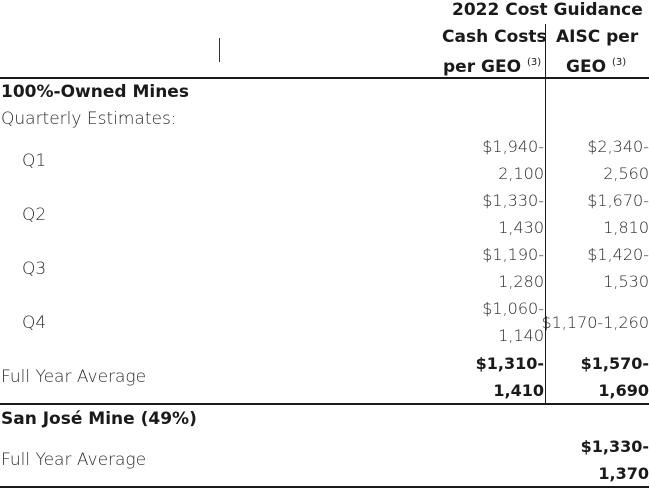 The height and width of the screenshot is (488, 649). I want to click on cash-cost-q4-high: 1,140, so click(521, 335).